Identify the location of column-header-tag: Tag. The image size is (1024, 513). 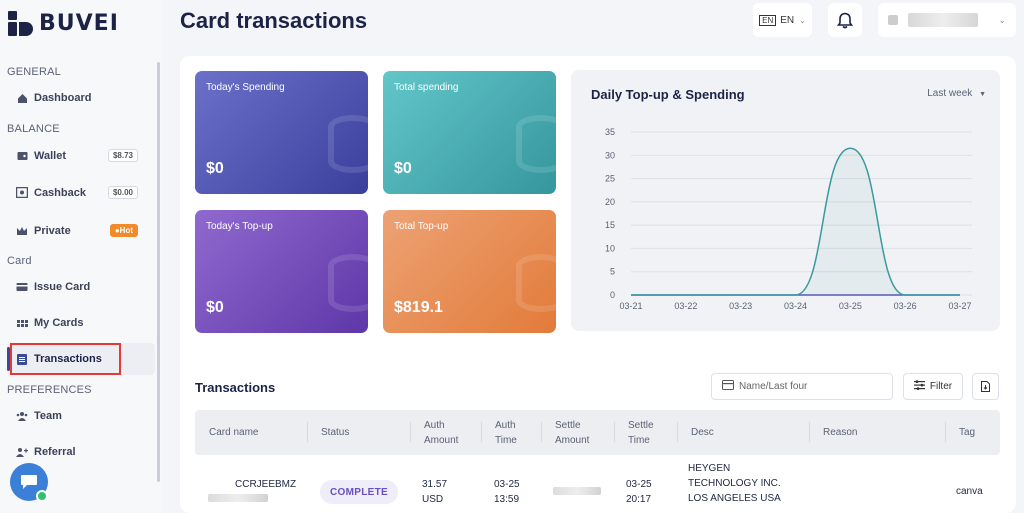
(960, 432).